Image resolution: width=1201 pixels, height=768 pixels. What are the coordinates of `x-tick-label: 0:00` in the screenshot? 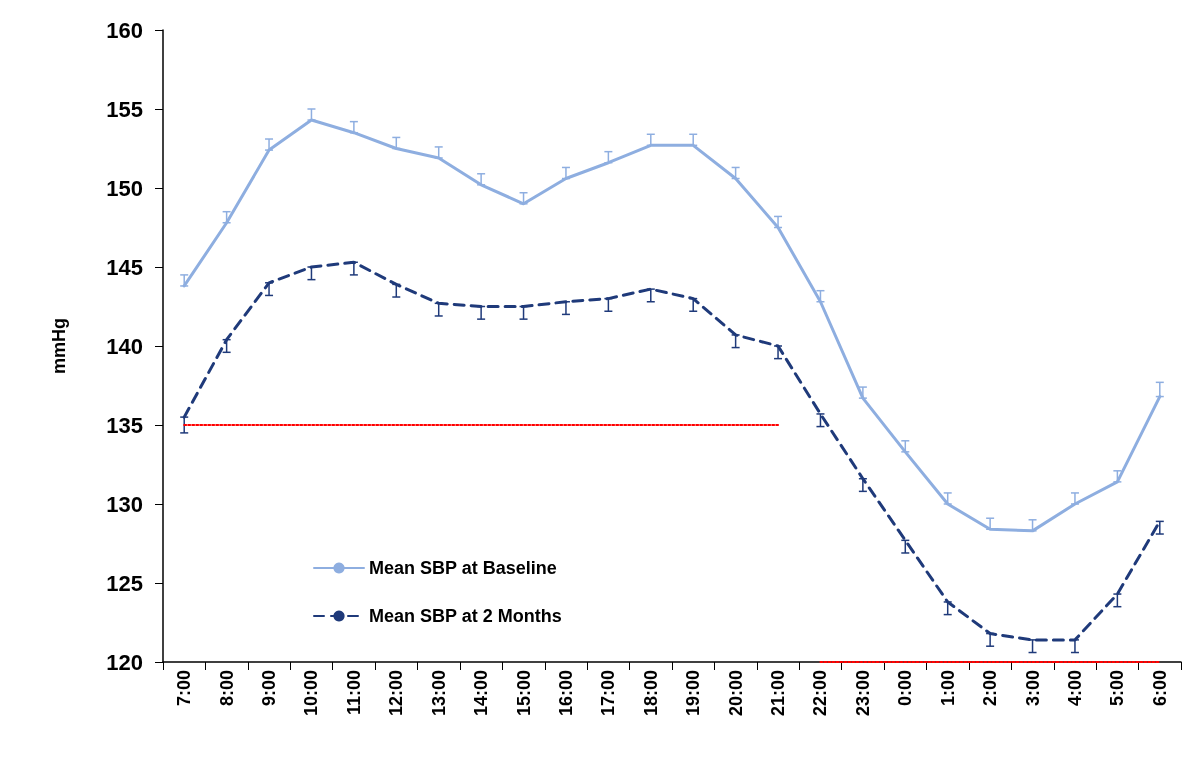 It's located at (905, 688).